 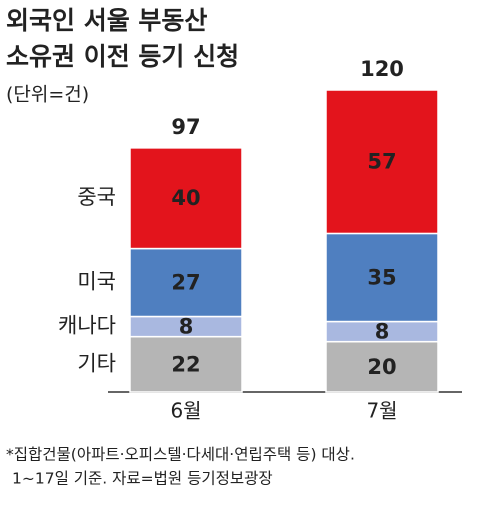 What do you see at coordinates (382, 69) in the screenshot?
I see `total-label: 120` at bounding box center [382, 69].